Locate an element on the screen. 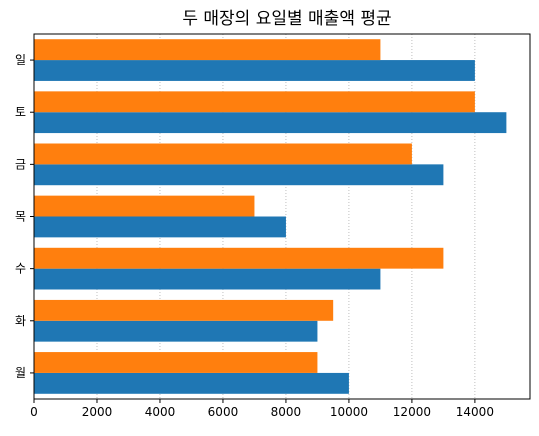 Image resolution: width=539 pixels, height=436 pixels. y-tick-label: 토 is located at coordinates (20, 112).